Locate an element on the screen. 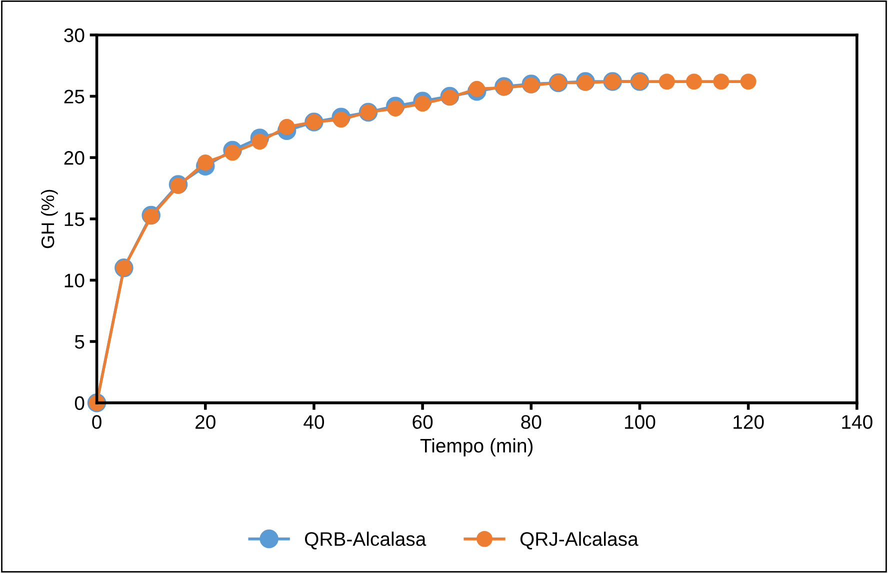 This screenshot has width=888, height=573. x-tick-label: 140 is located at coordinates (857, 422).